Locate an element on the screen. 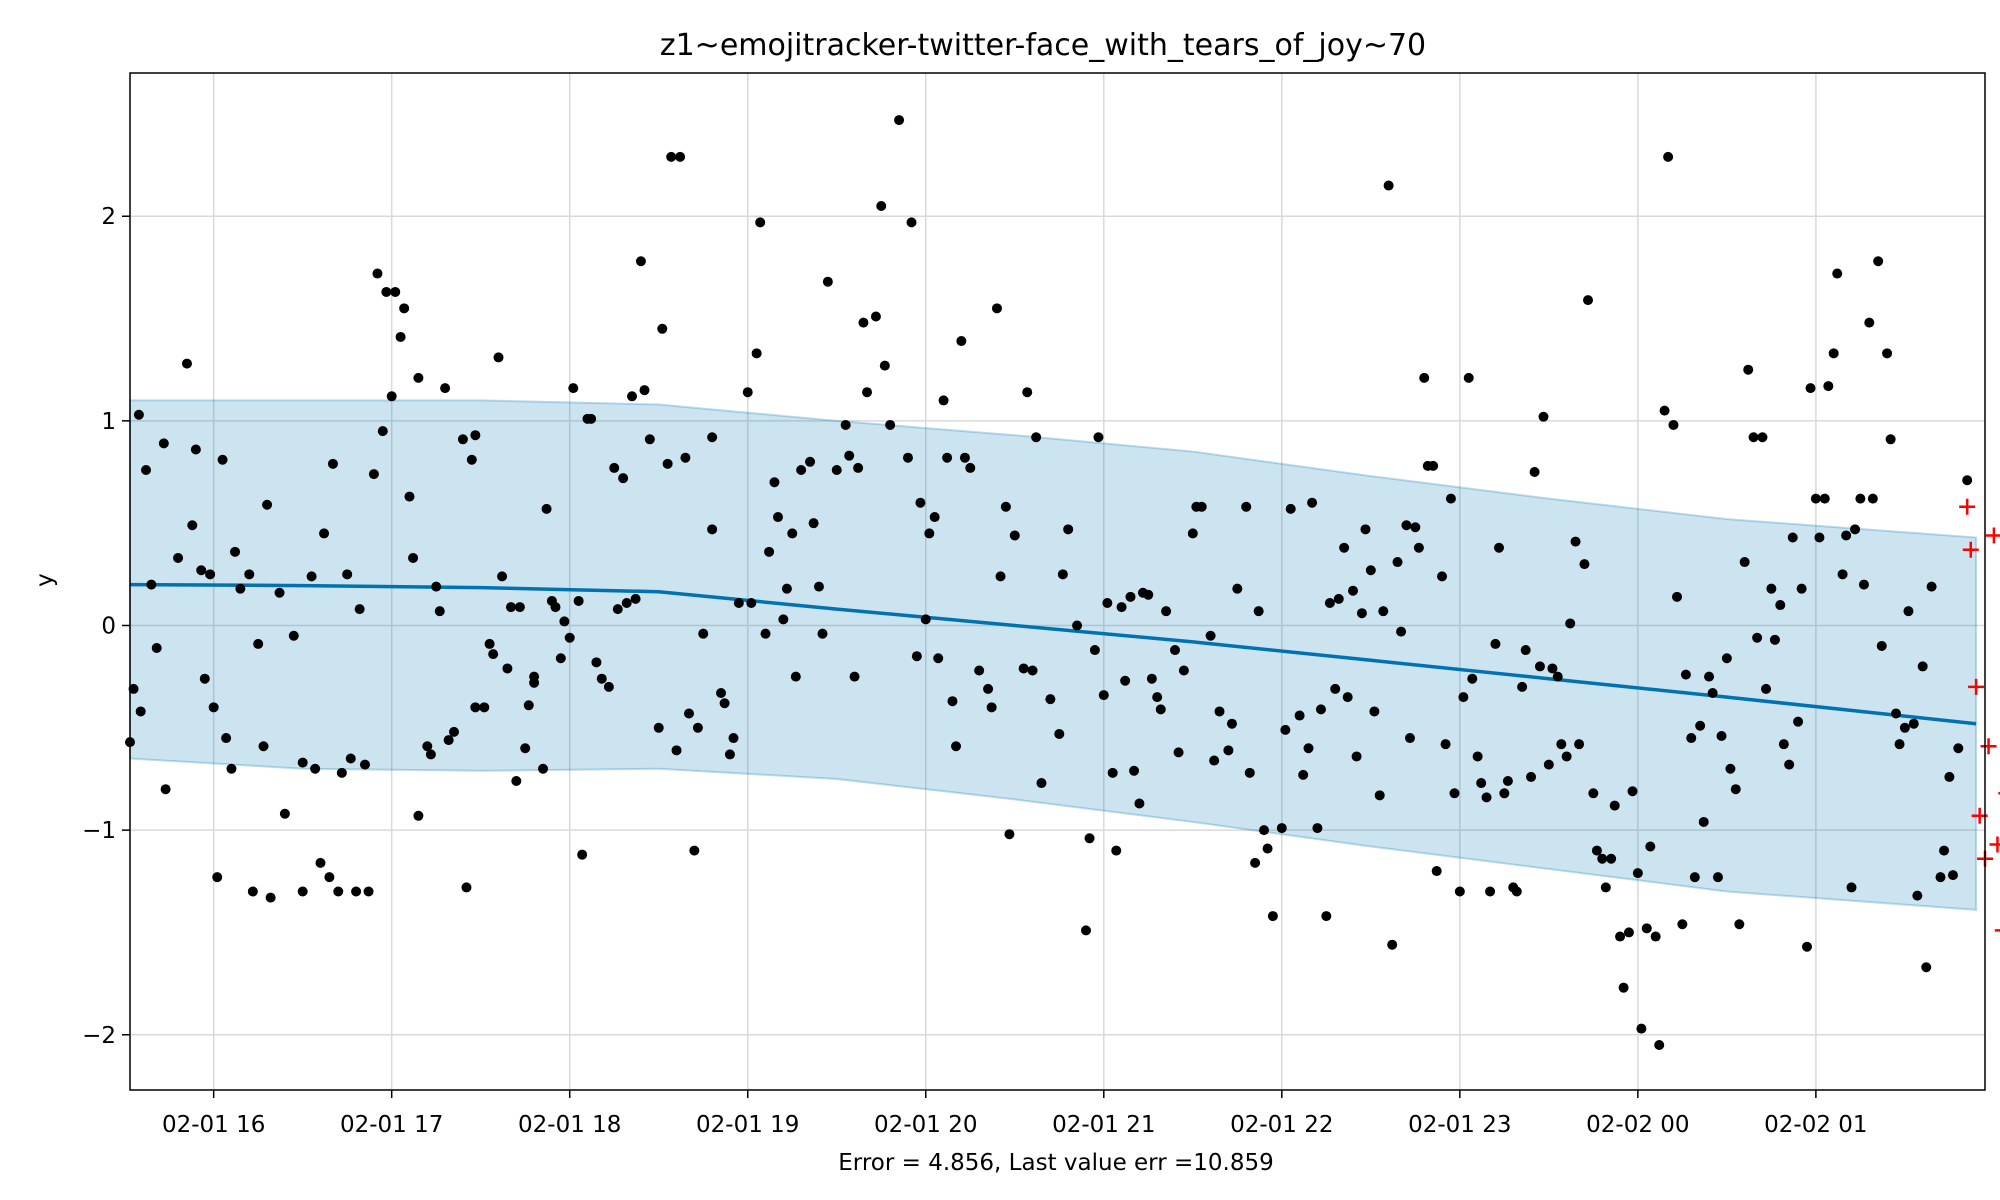 This screenshot has height=1200, width=2000. forecast-line is located at coordinates (1053, 654).